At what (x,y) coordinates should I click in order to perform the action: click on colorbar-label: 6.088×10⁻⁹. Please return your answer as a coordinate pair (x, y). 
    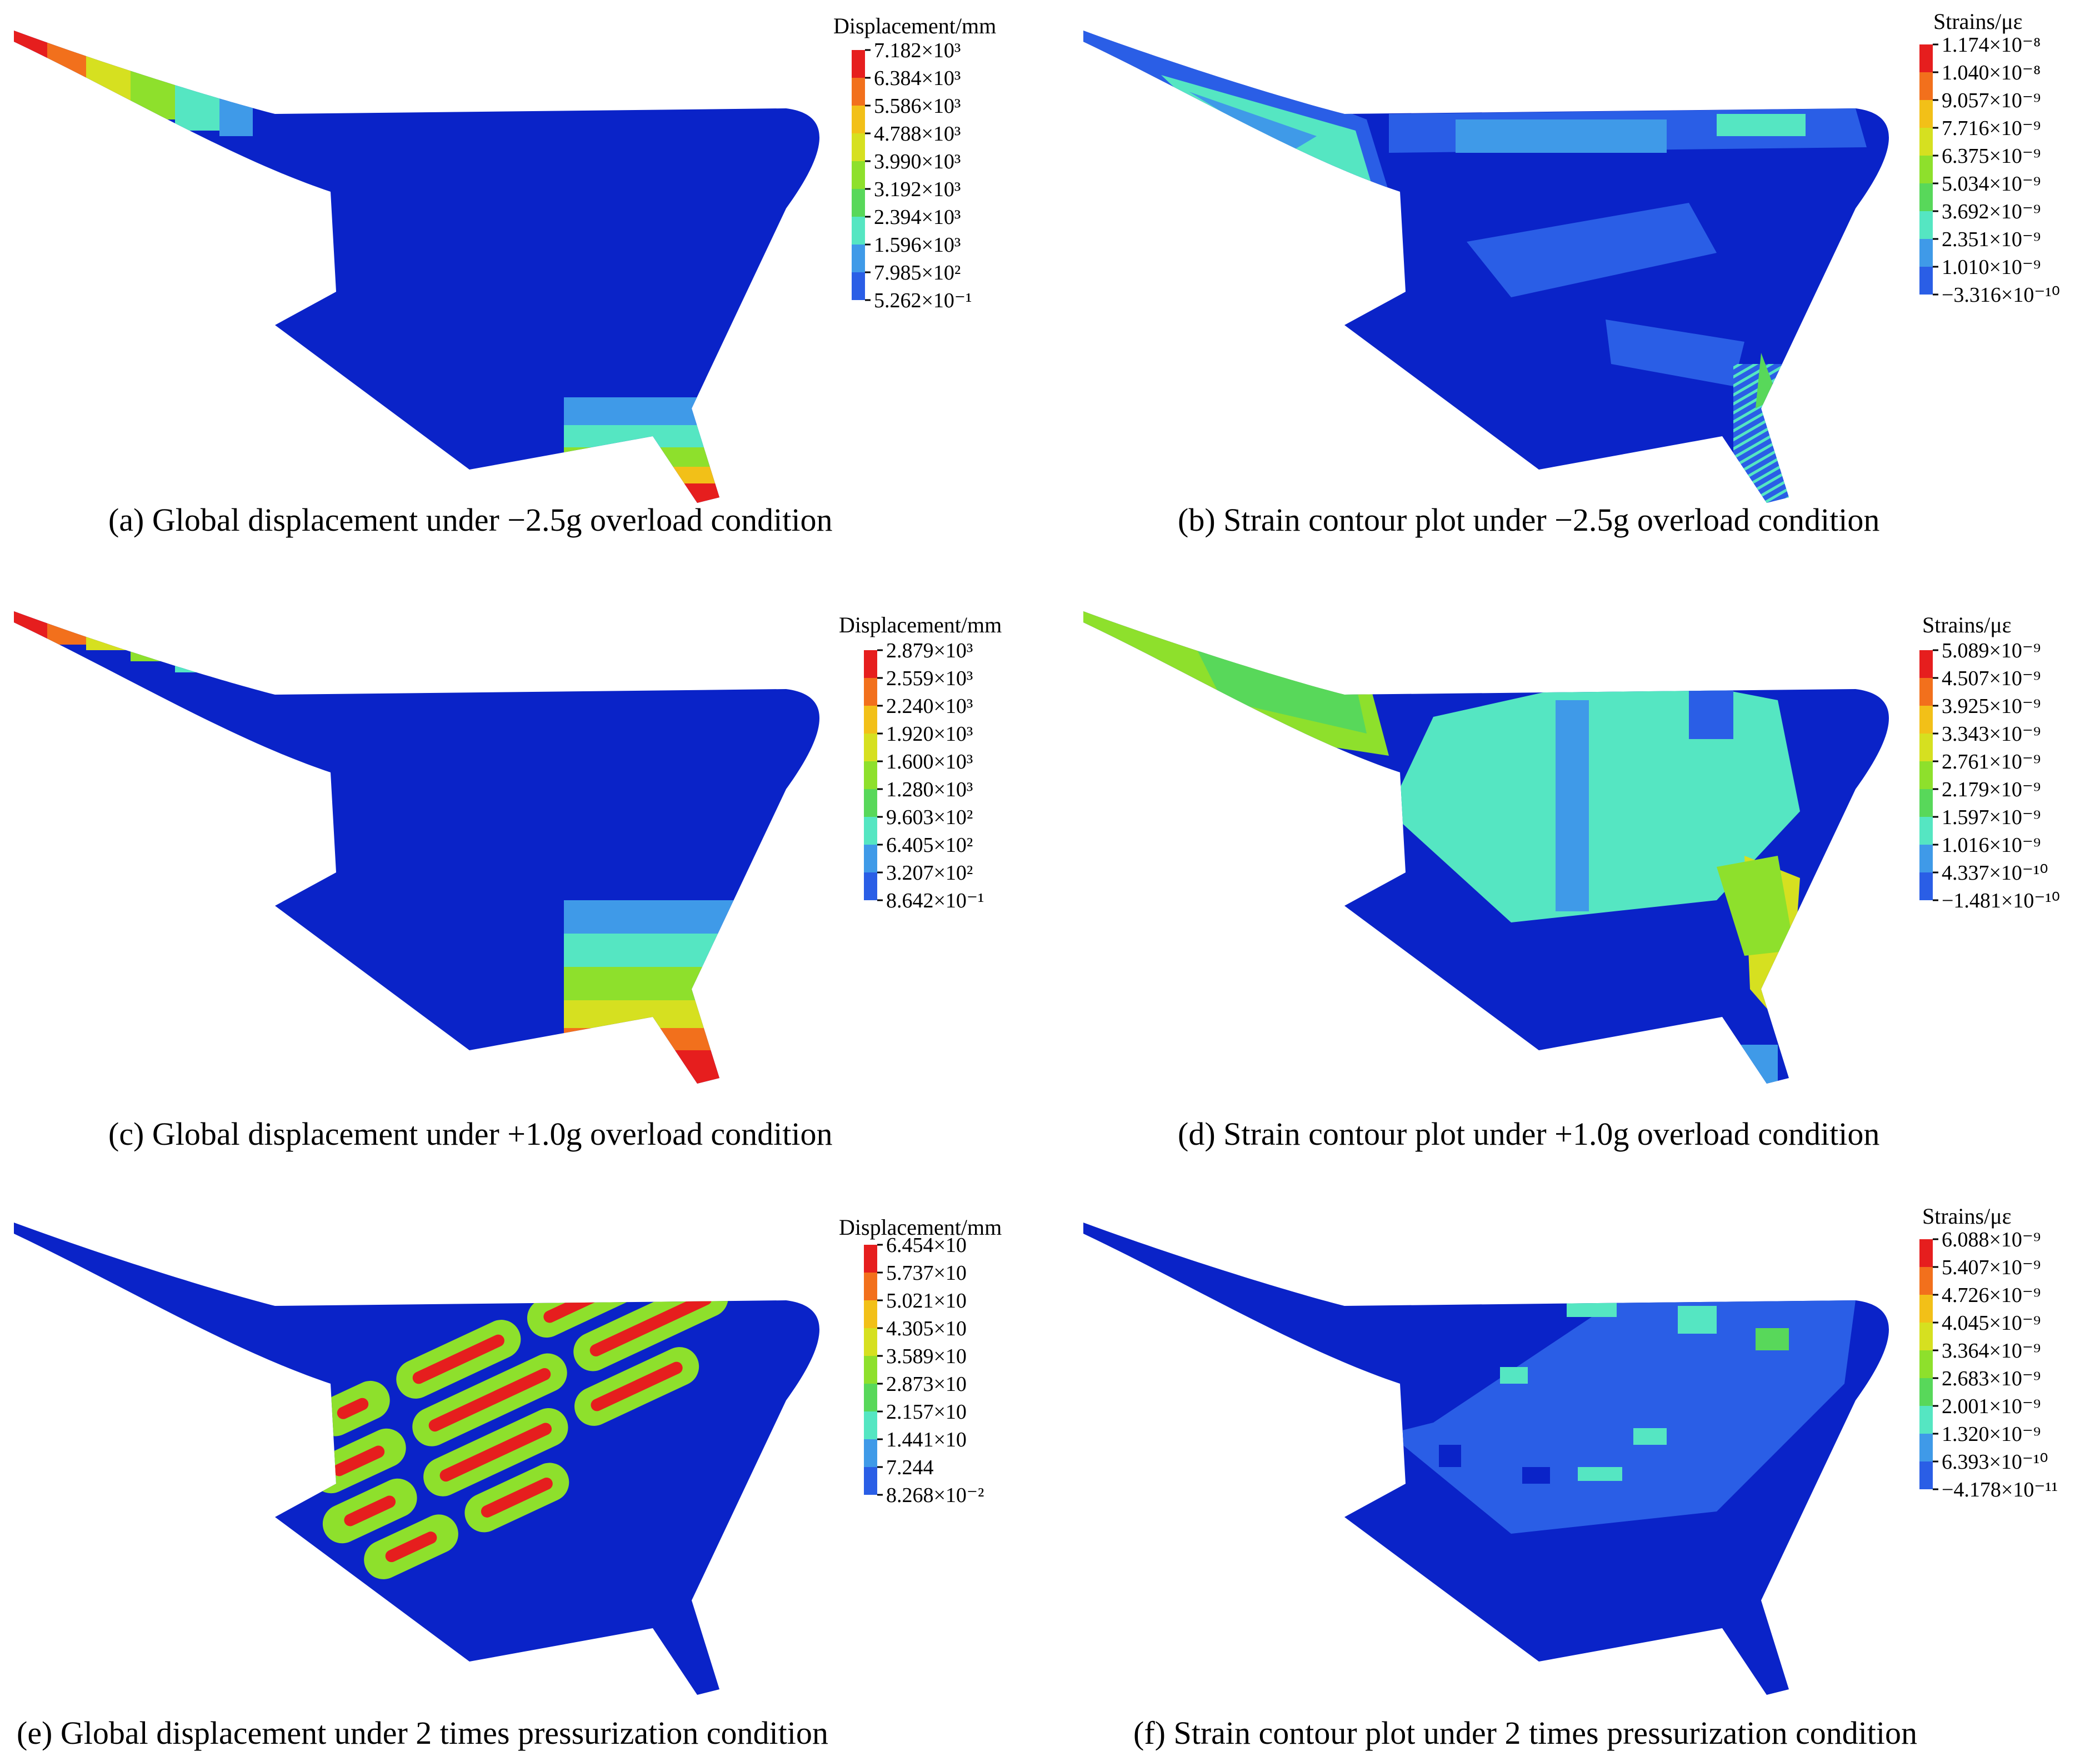
    Looking at the image, I should click on (1992, 1239).